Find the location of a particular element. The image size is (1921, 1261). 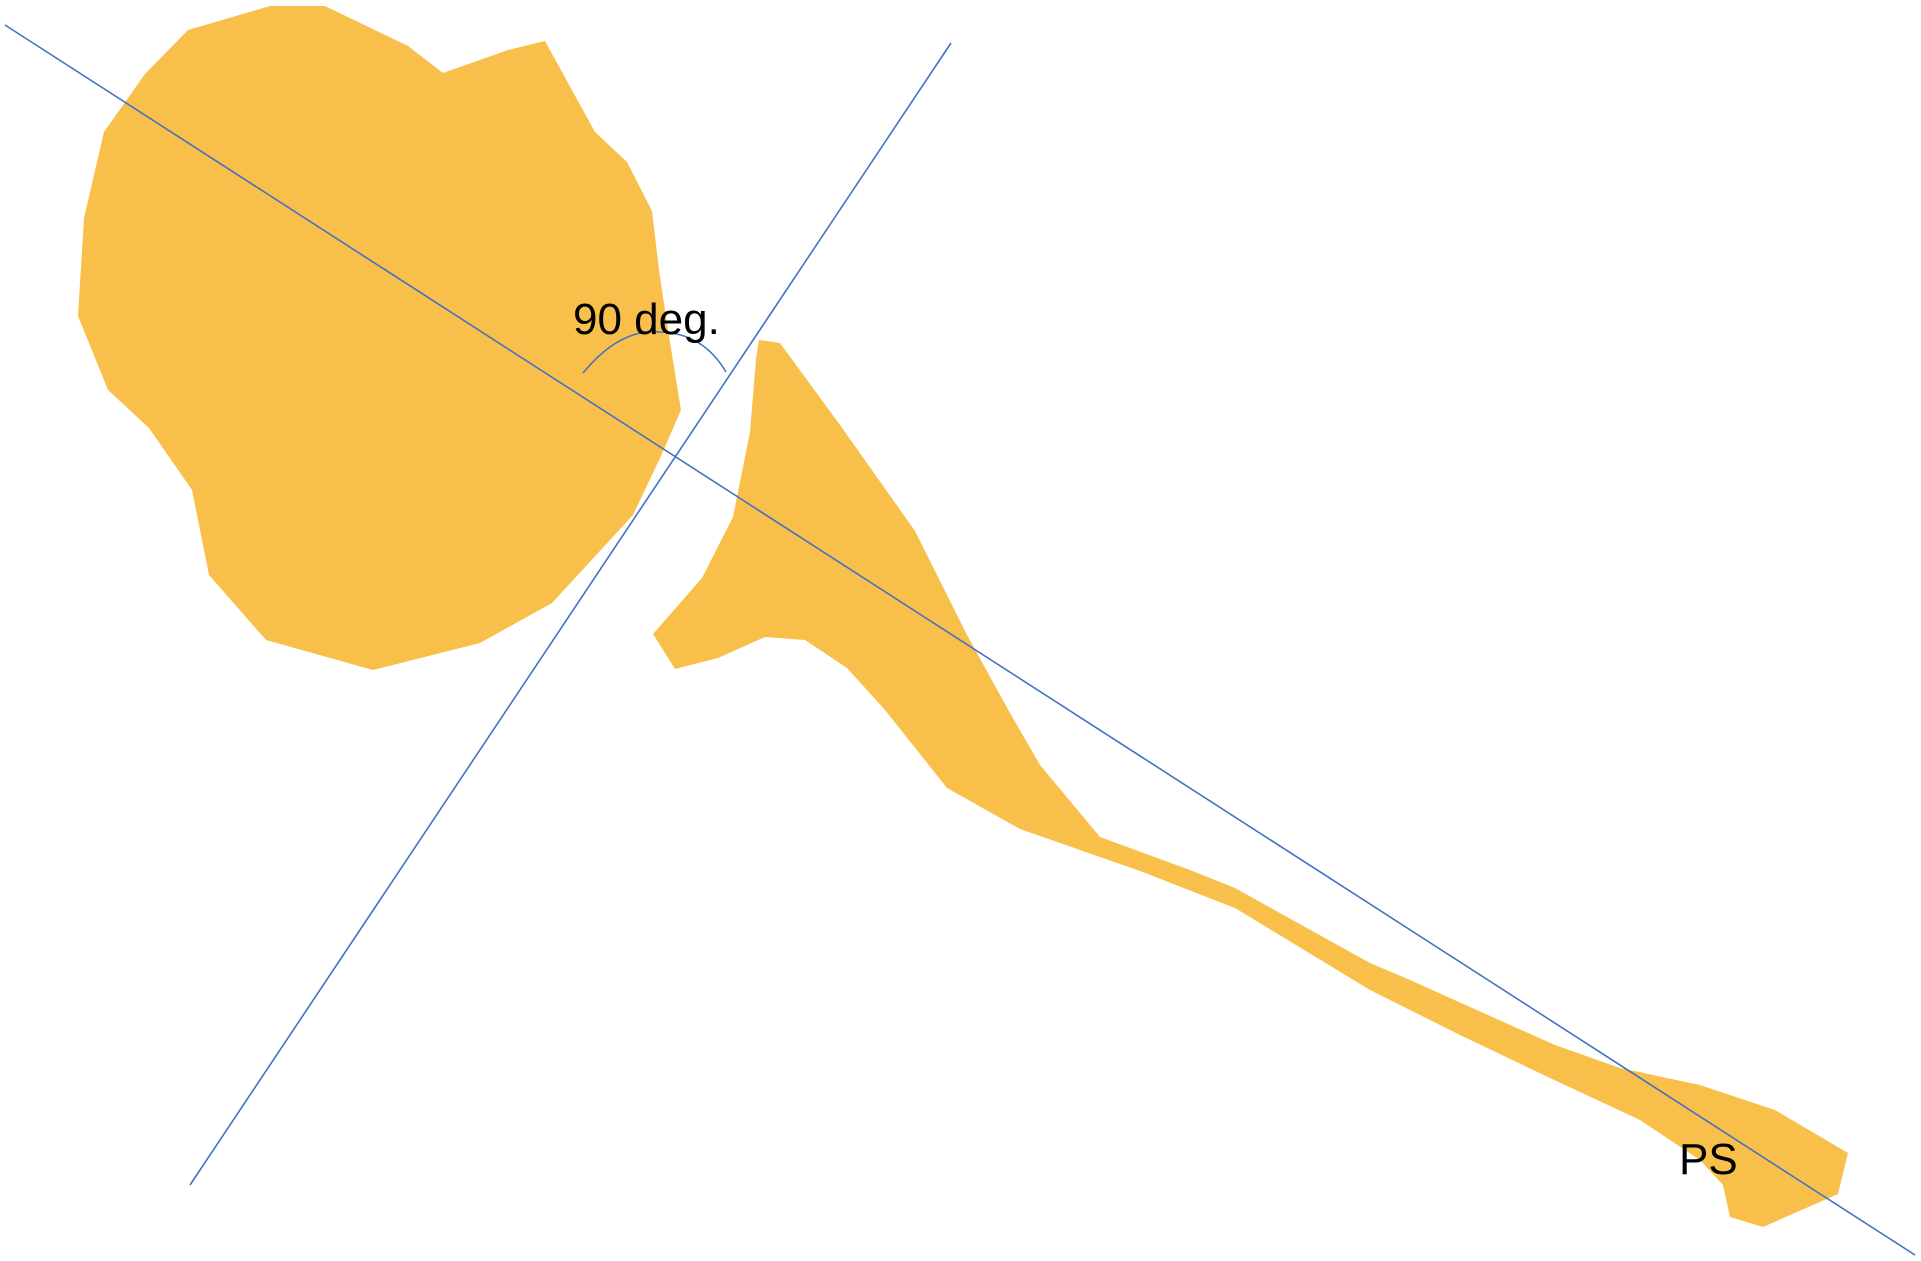

angle-arc is located at coordinates (654, 352).